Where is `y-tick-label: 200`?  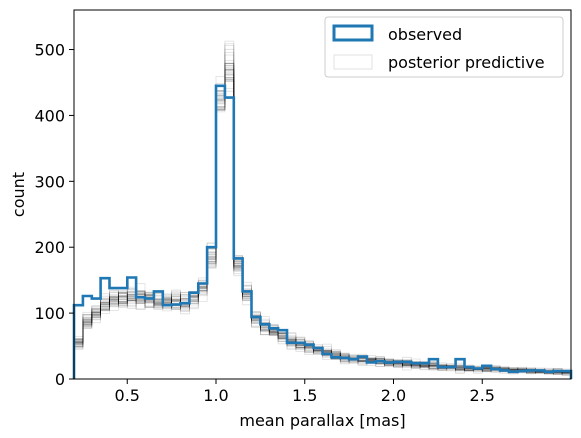
y-tick-label: 200 is located at coordinates (49, 247).